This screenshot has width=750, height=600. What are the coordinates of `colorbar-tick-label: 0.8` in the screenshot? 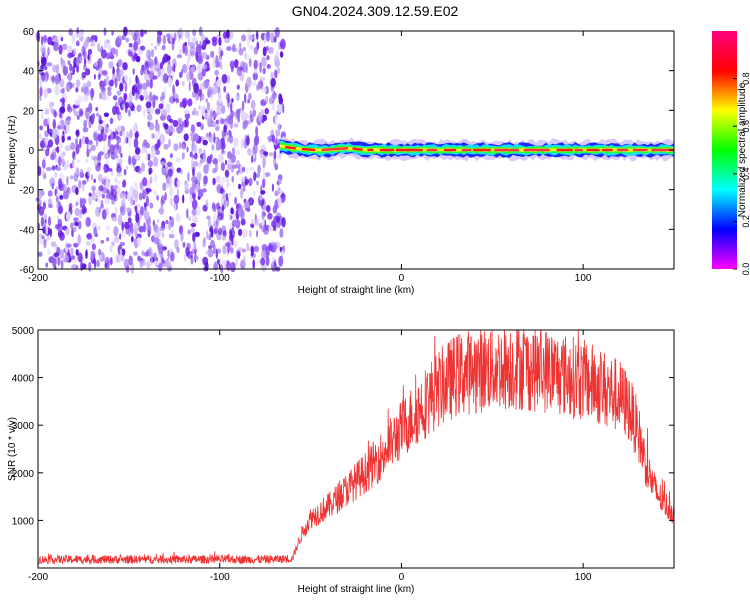 It's located at (745, 78).